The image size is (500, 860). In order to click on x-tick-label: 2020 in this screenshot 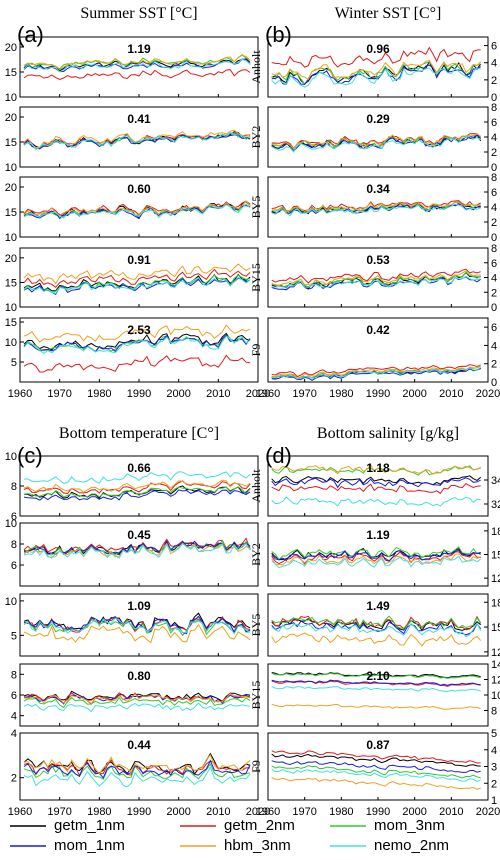, I will do `click(488, 394)`.